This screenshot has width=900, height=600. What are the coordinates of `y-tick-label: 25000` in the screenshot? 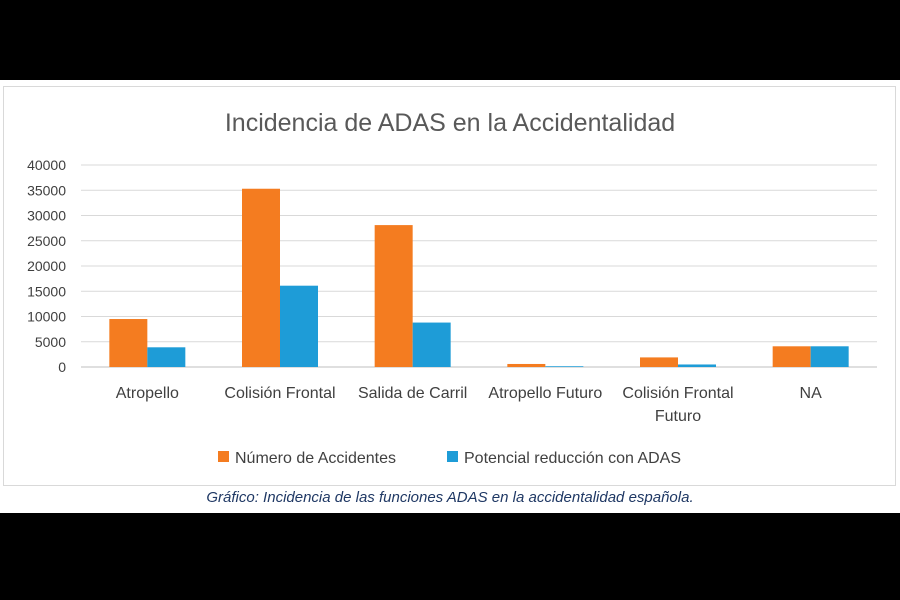 It's located at (46, 241).